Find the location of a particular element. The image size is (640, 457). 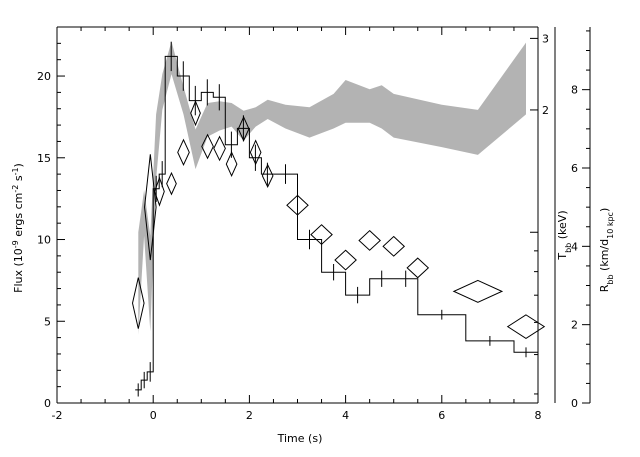

x-tick-label-4: 6 is located at coordinates (441, 415).